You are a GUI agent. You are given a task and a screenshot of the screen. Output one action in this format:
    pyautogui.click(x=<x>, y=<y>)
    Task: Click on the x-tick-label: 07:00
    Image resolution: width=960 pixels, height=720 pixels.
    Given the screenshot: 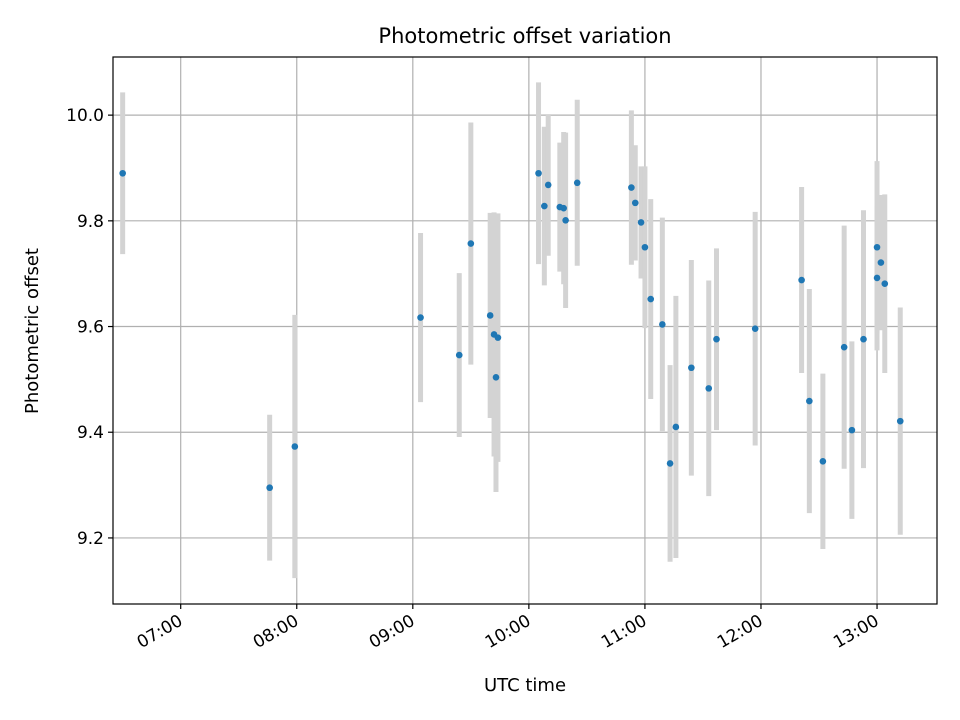 What is the action you would take?
    pyautogui.click(x=160, y=632)
    